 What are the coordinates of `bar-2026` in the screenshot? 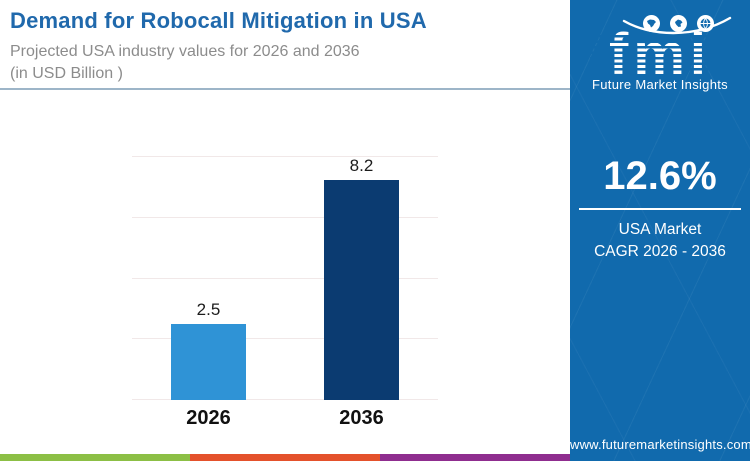 It's located at (208, 362).